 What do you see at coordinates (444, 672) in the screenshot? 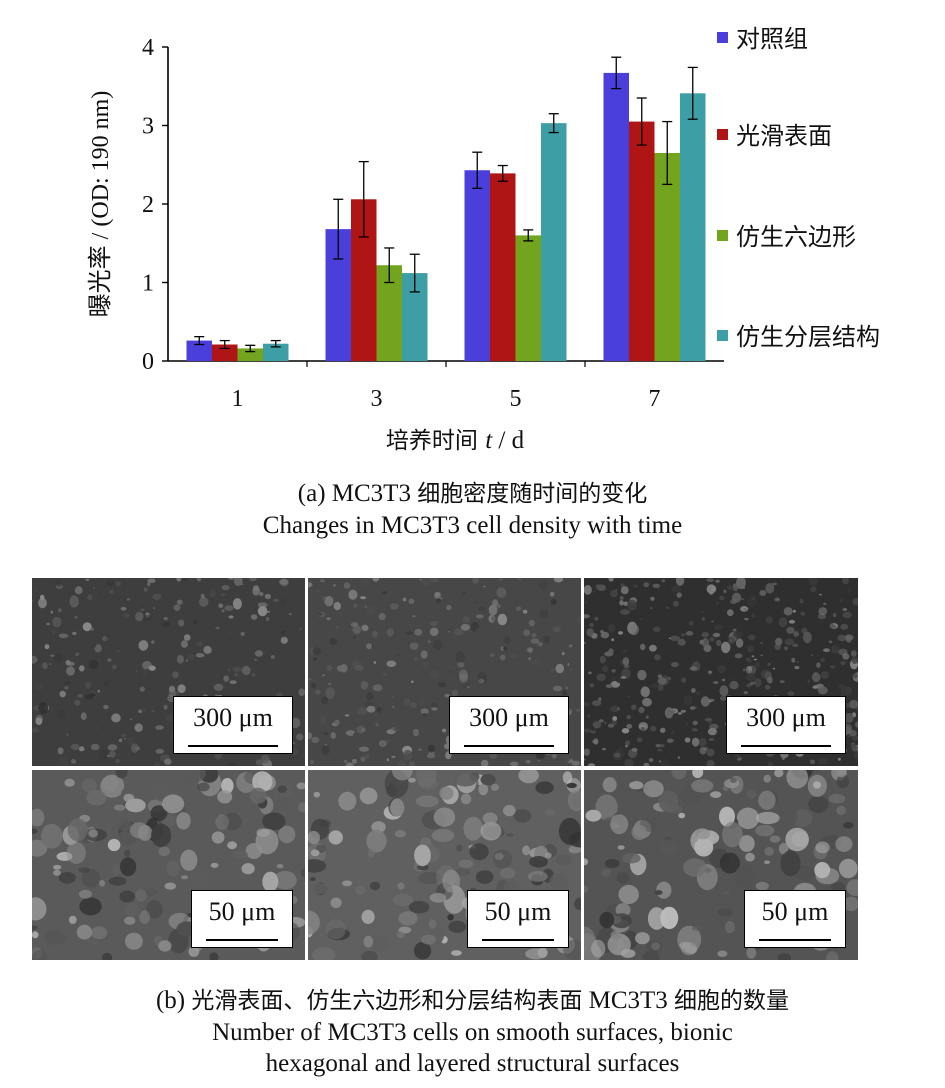
I see `micrograph-hexagonal-300: 300 μm` at bounding box center [444, 672].